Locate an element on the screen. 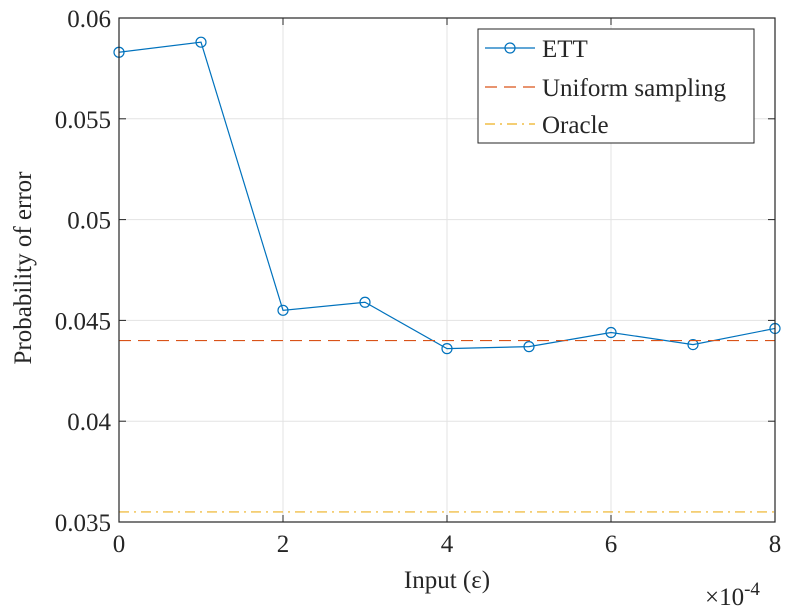 This screenshot has height=616, width=785. x-axis-exponent: ×10⁻⁴ is located at coordinates (732, 595).